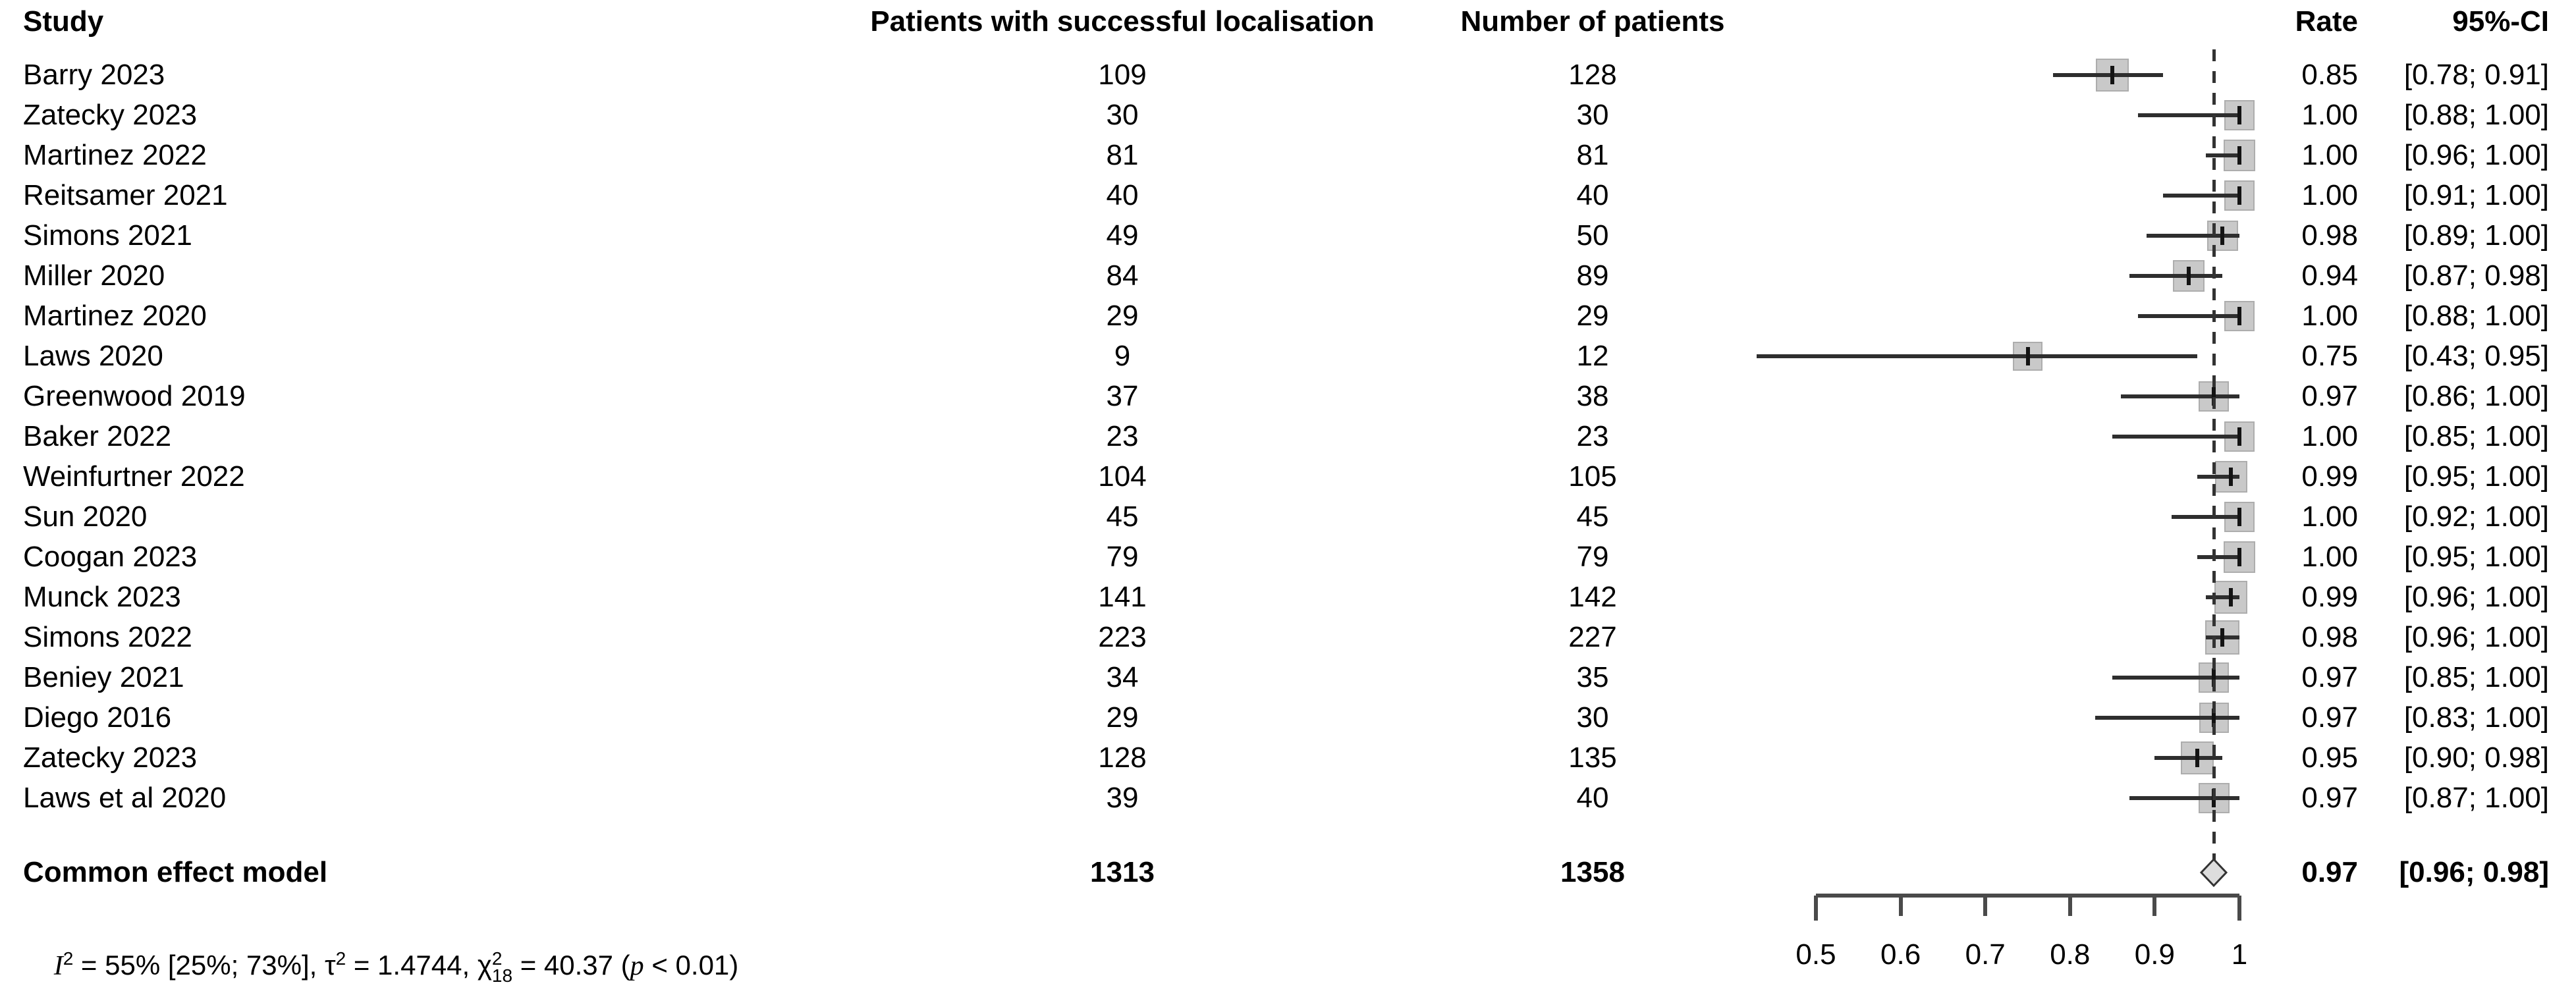 The height and width of the screenshot is (995, 2576). Describe the element at coordinates (134, 396) in the screenshot. I see `study-name: Greenwood 2019` at that location.